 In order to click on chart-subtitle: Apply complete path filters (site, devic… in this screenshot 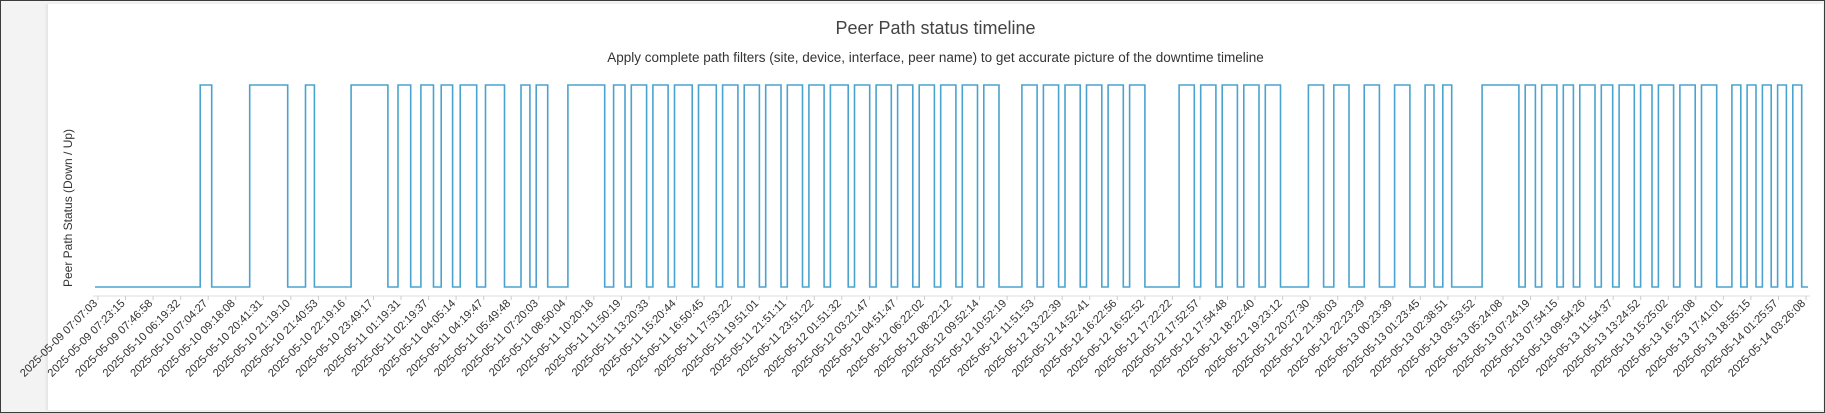, I will do `click(935, 57)`.